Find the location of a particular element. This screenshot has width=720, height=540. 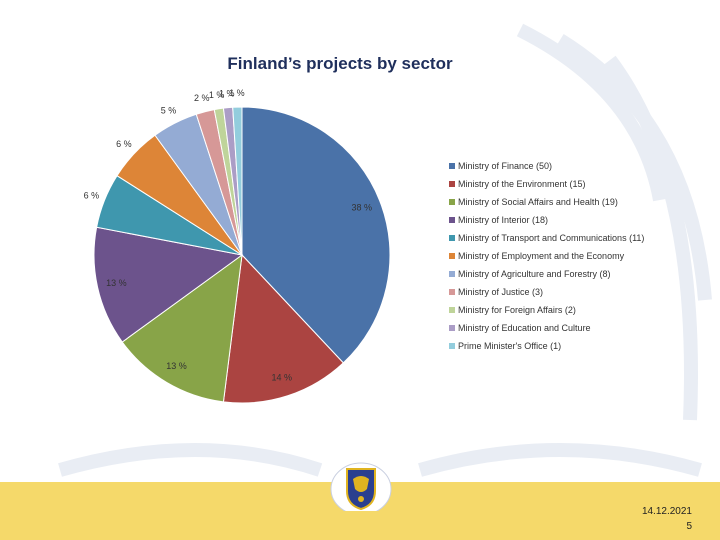

legend-item: Ministry of Justice (3) is located at coordinates (564, 292).